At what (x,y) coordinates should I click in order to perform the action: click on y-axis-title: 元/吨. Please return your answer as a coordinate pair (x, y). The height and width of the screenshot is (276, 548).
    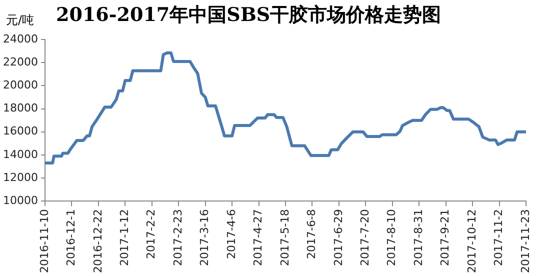
    Looking at the image, I should click on (20, 20).